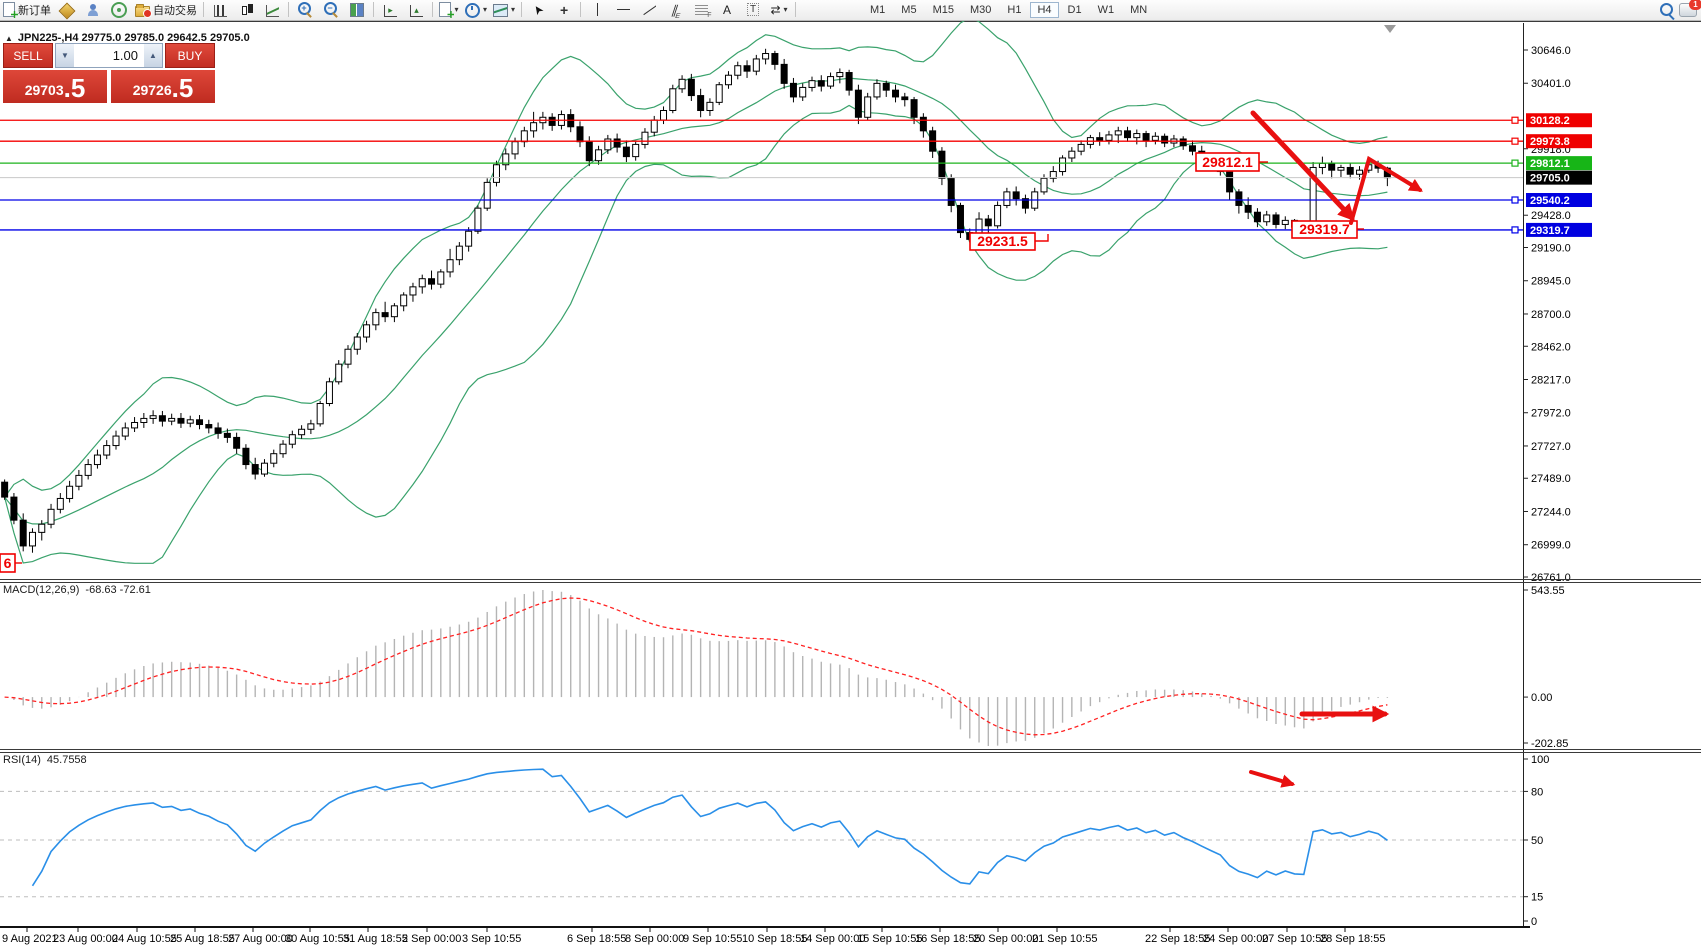  I want to click on volume-value: 1.00, so click(125, 55).